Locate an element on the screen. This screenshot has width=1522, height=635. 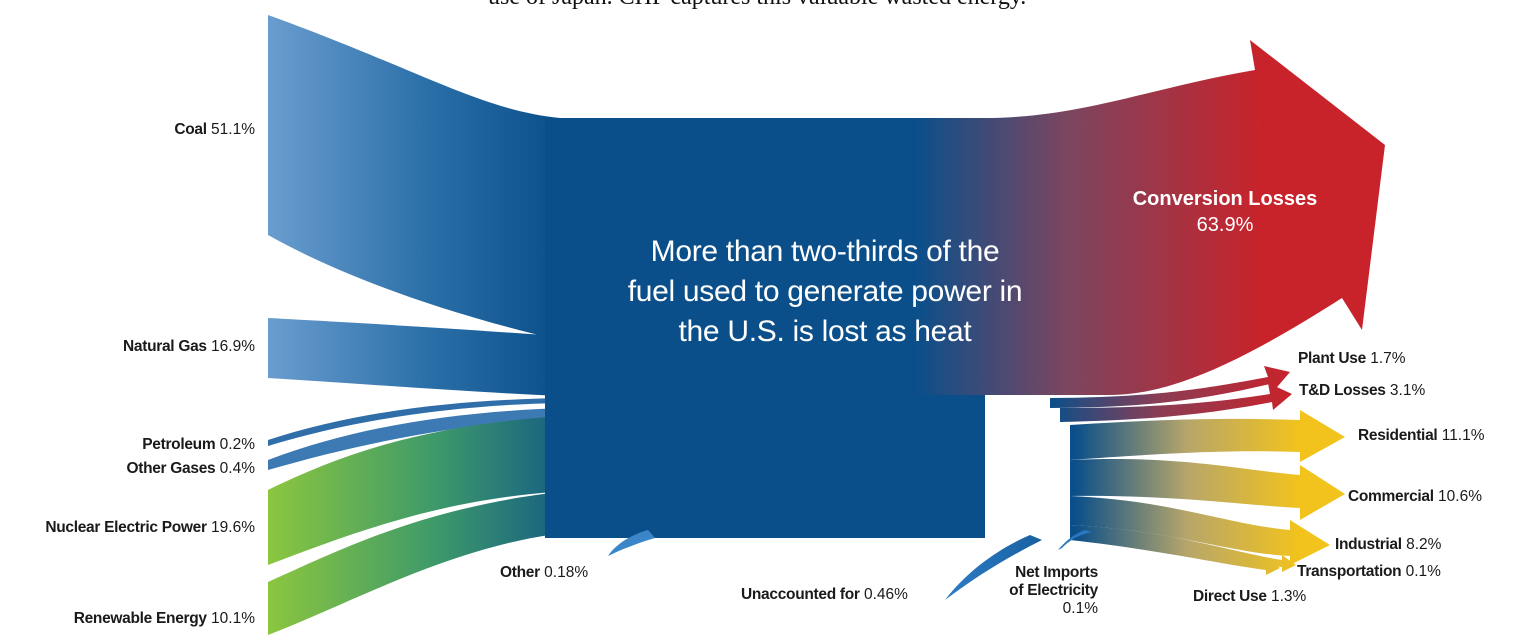
source-label-other-gases: Other Gases 0.4% is located at coordinates (190, 468).